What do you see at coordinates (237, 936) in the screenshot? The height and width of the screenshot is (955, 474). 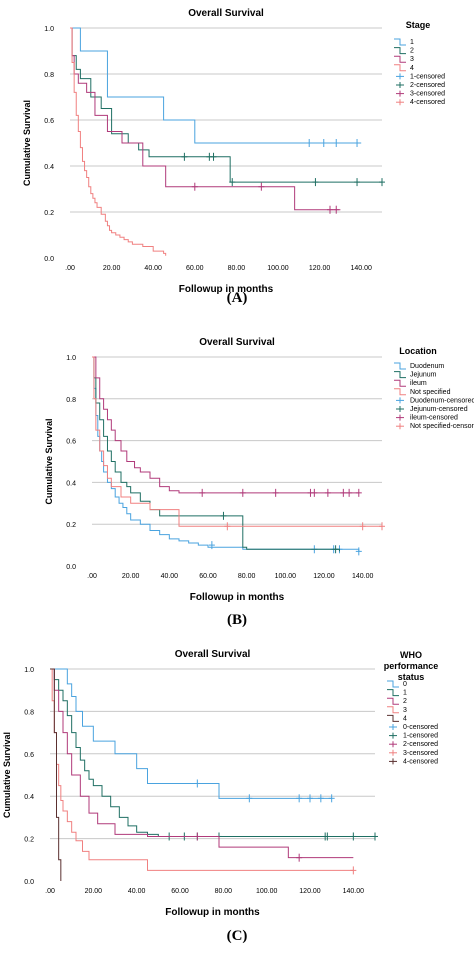 I see `caption-c: (C)` at bounding box center [237, 936].